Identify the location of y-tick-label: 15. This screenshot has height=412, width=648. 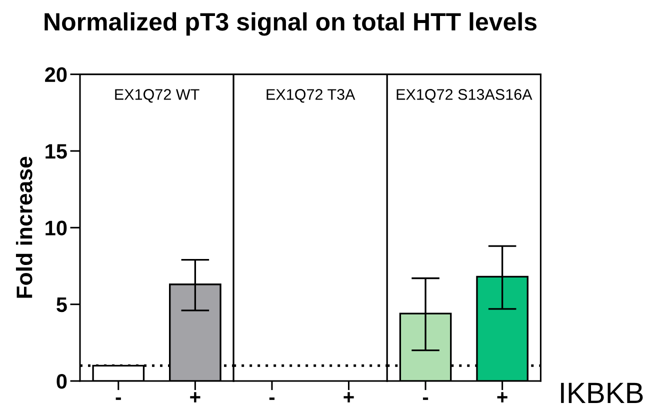
(56, 151).